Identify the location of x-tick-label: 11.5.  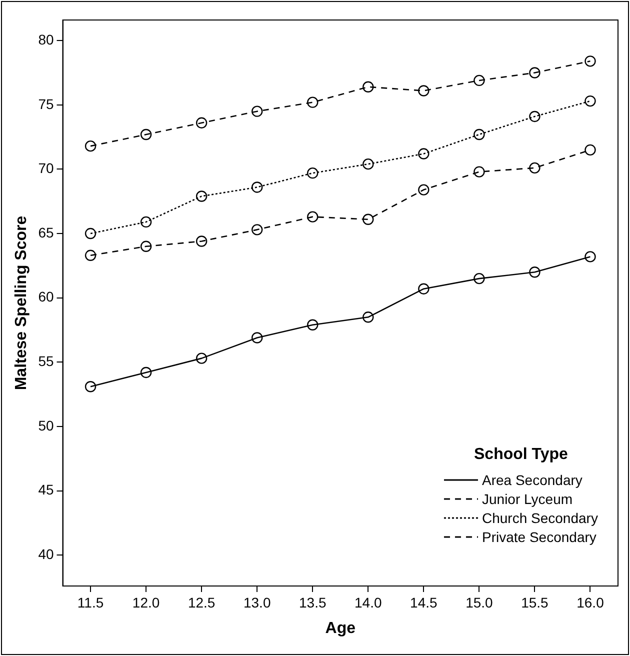
(90, 602).